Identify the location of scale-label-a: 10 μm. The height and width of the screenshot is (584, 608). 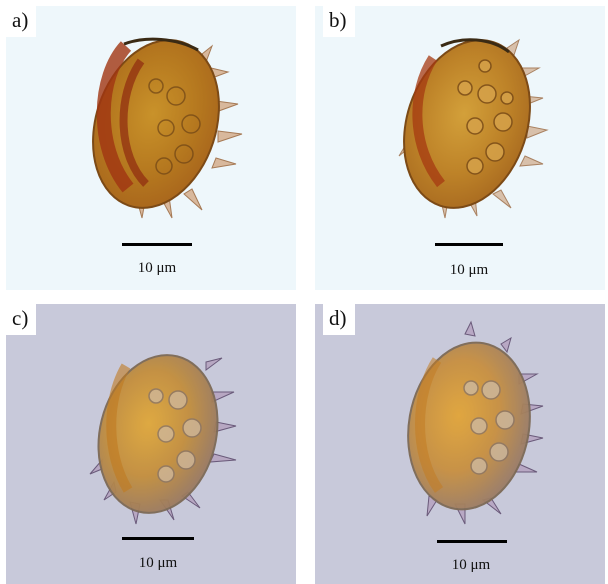
(157, 268).